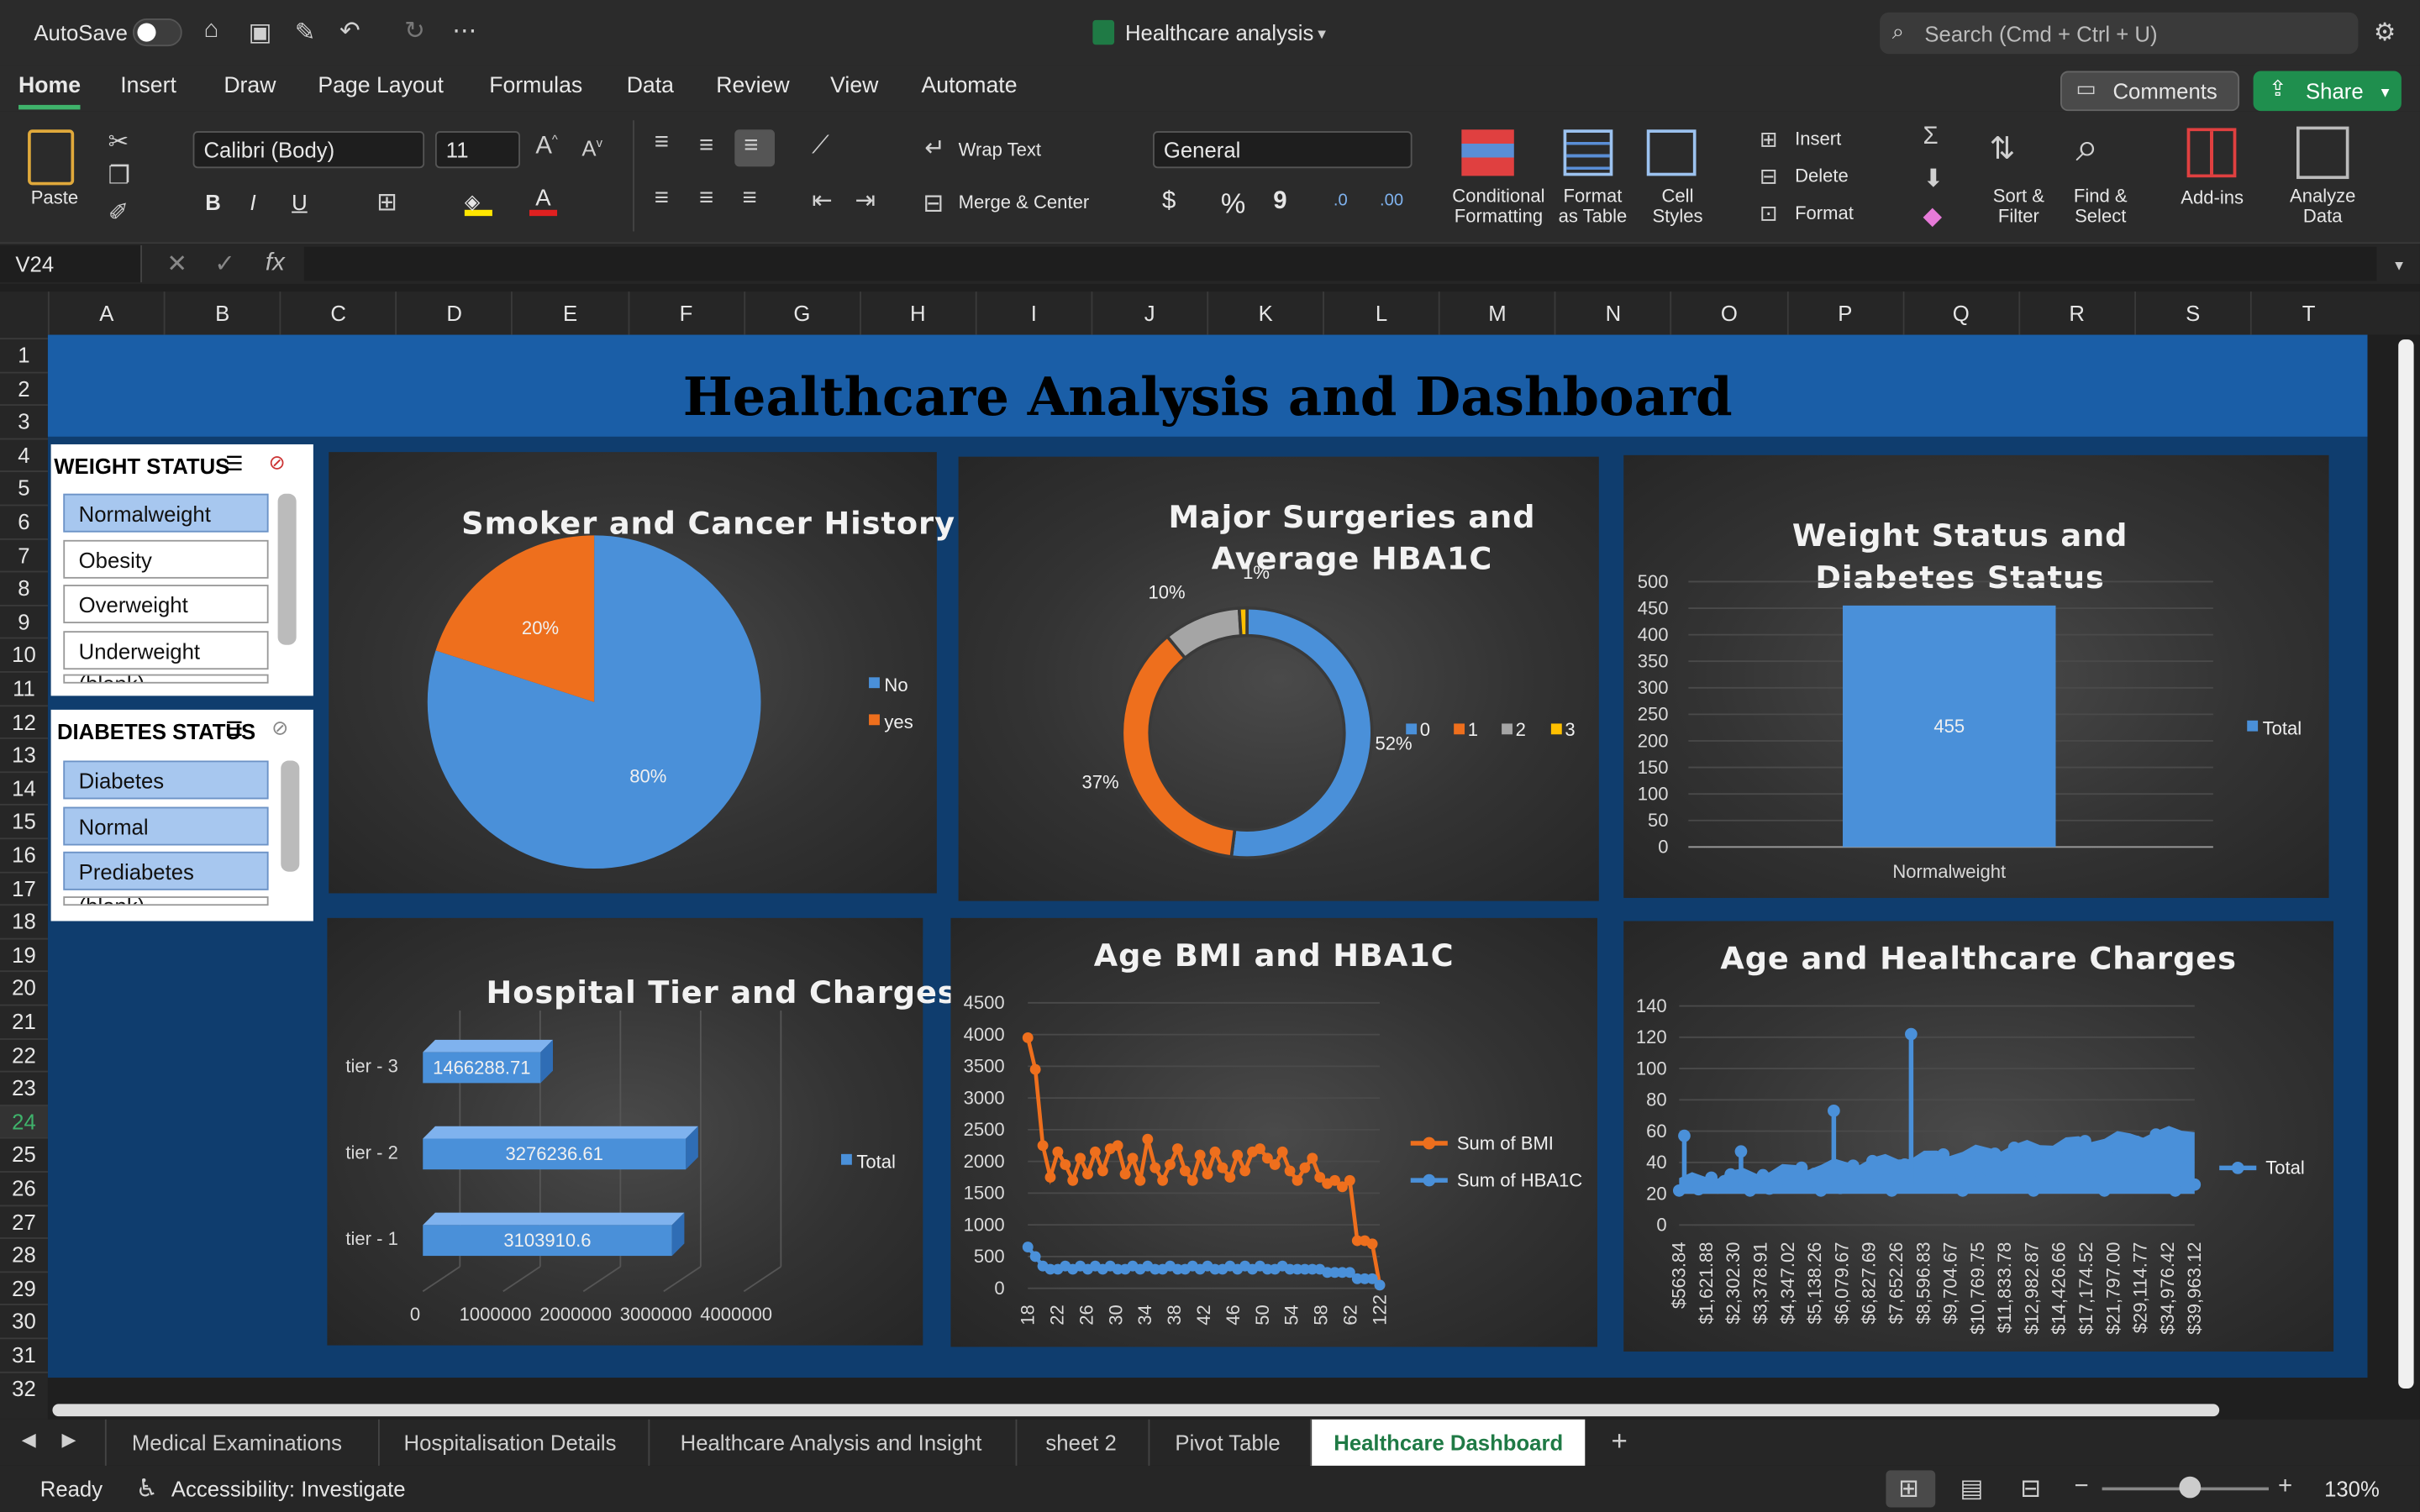 This screenshot has width=2420, height=1512. I want to click on copy-icon: ❐, so click(119, 176).